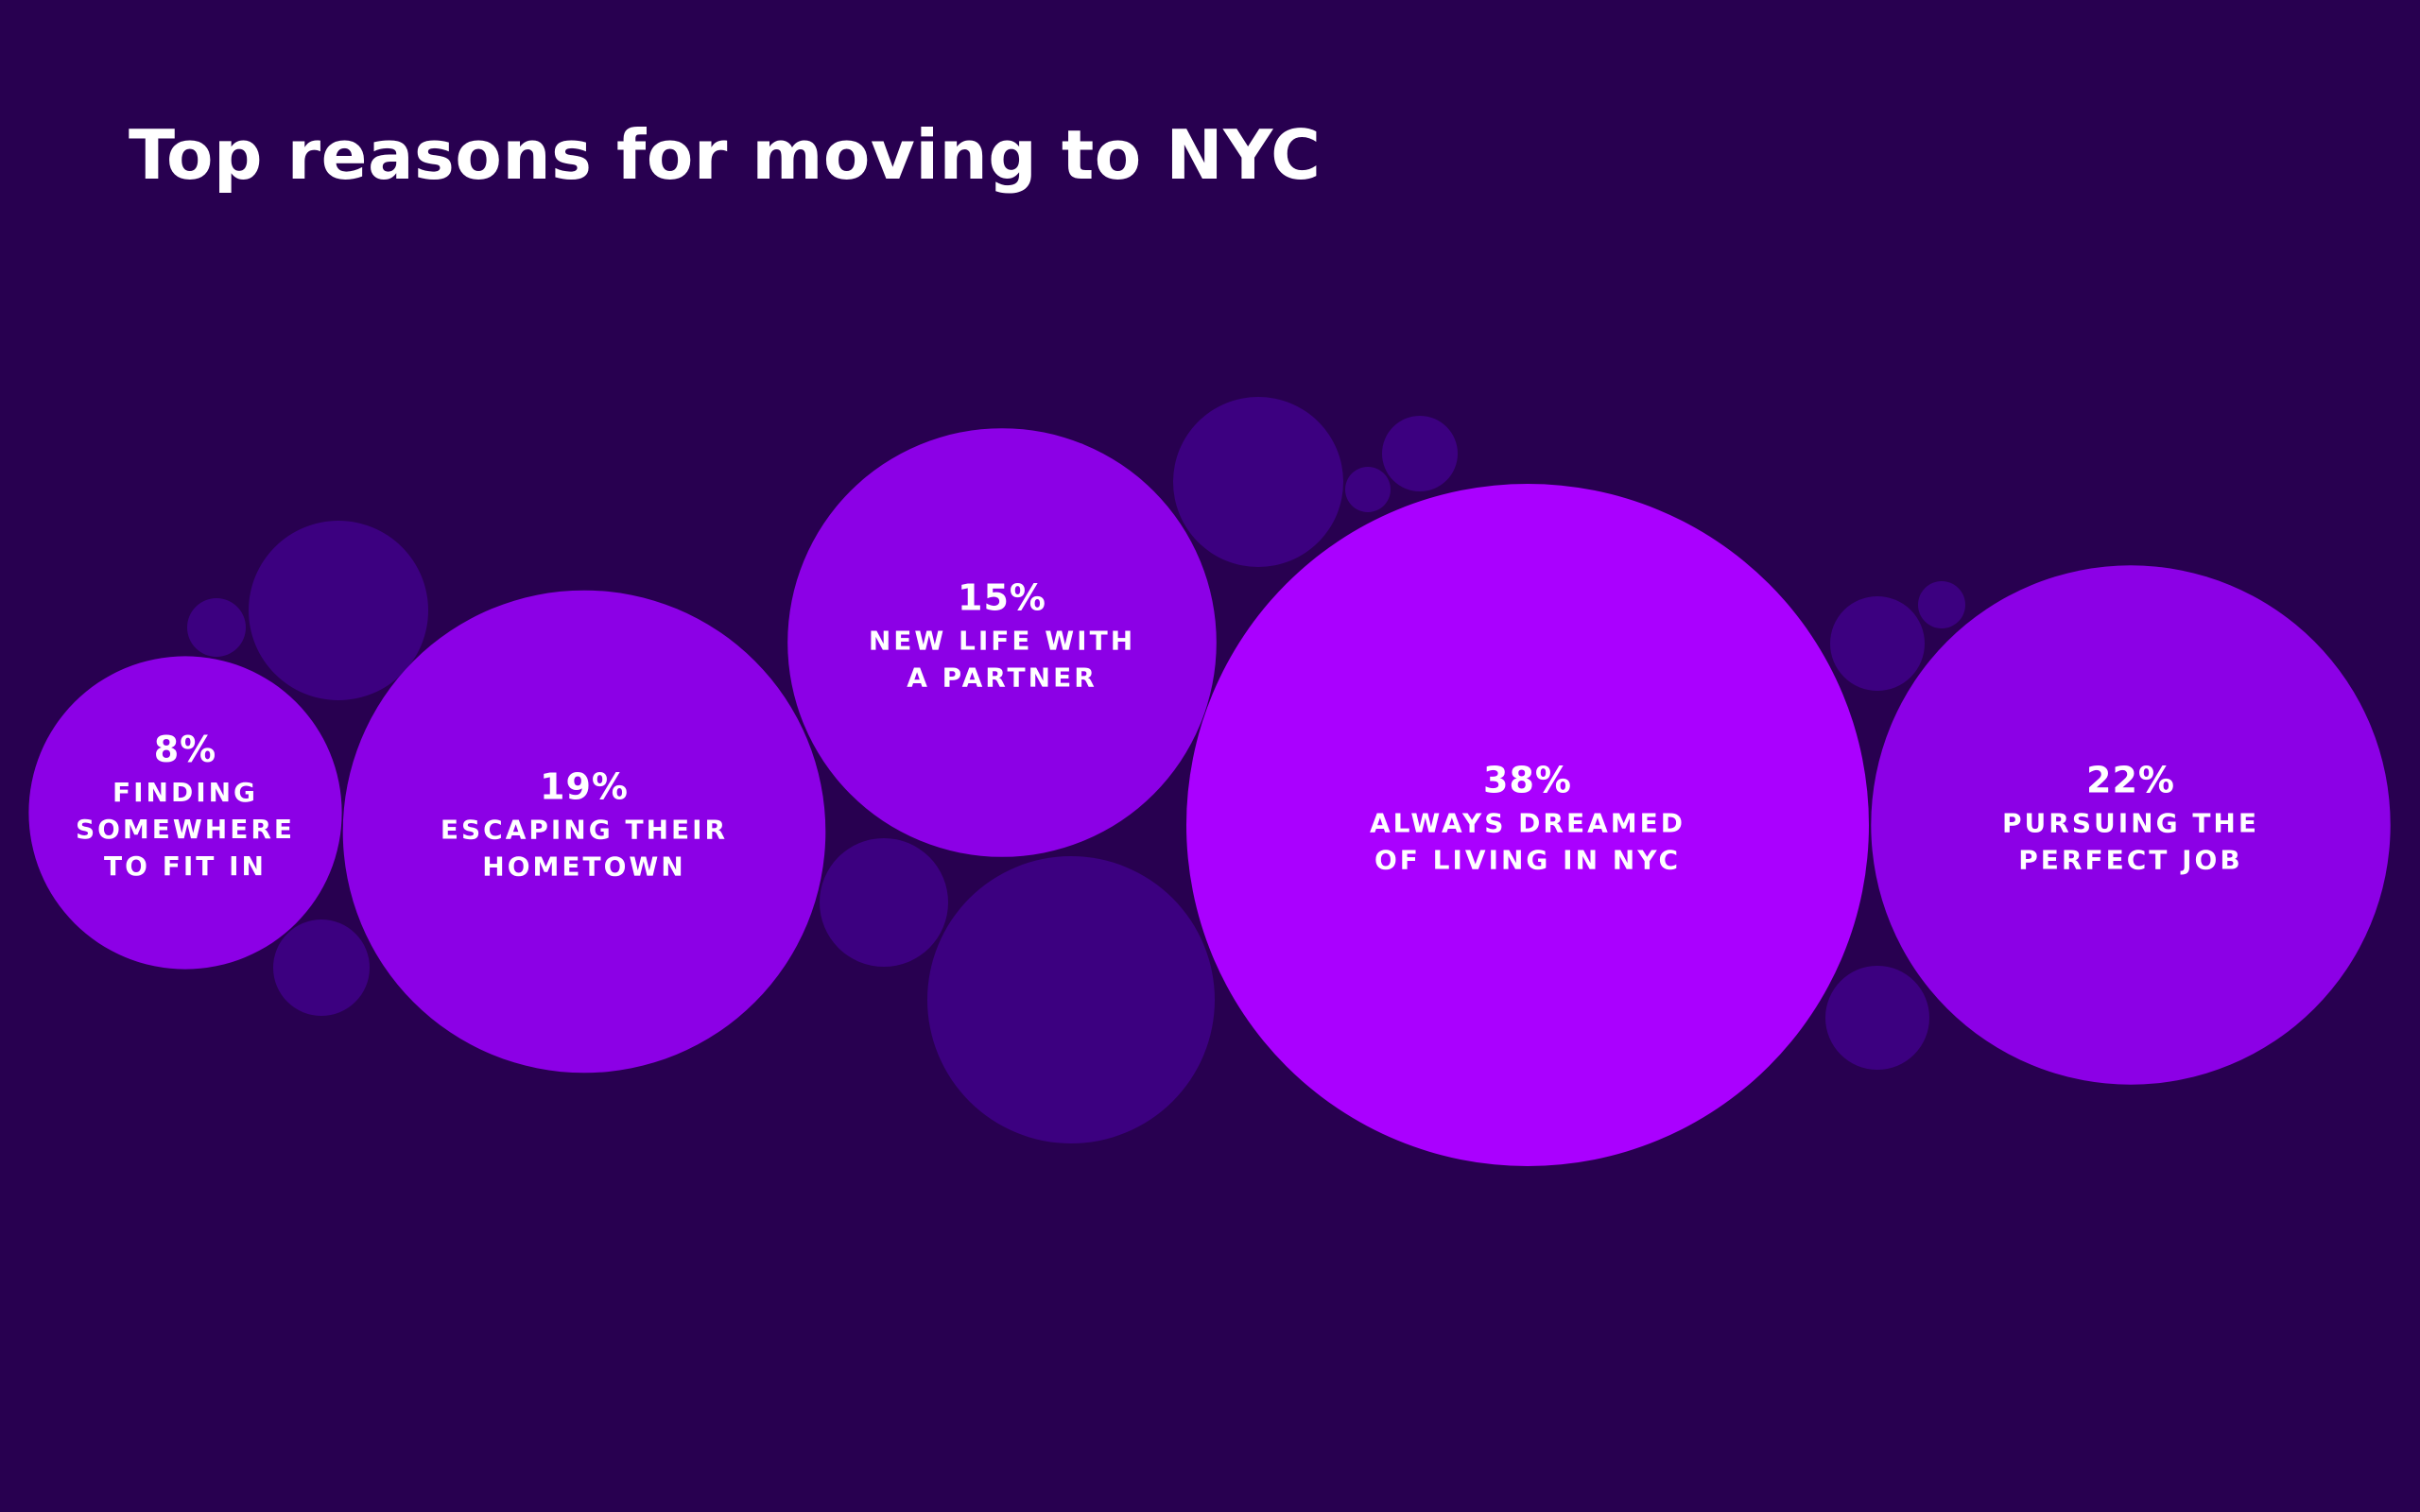 Image resolution: width=2420 pixels, height=1512 pixels. Describe the element at coordinates (1002, 598) in the screenshot. I see `bubble-value-label: 15%` at that location.